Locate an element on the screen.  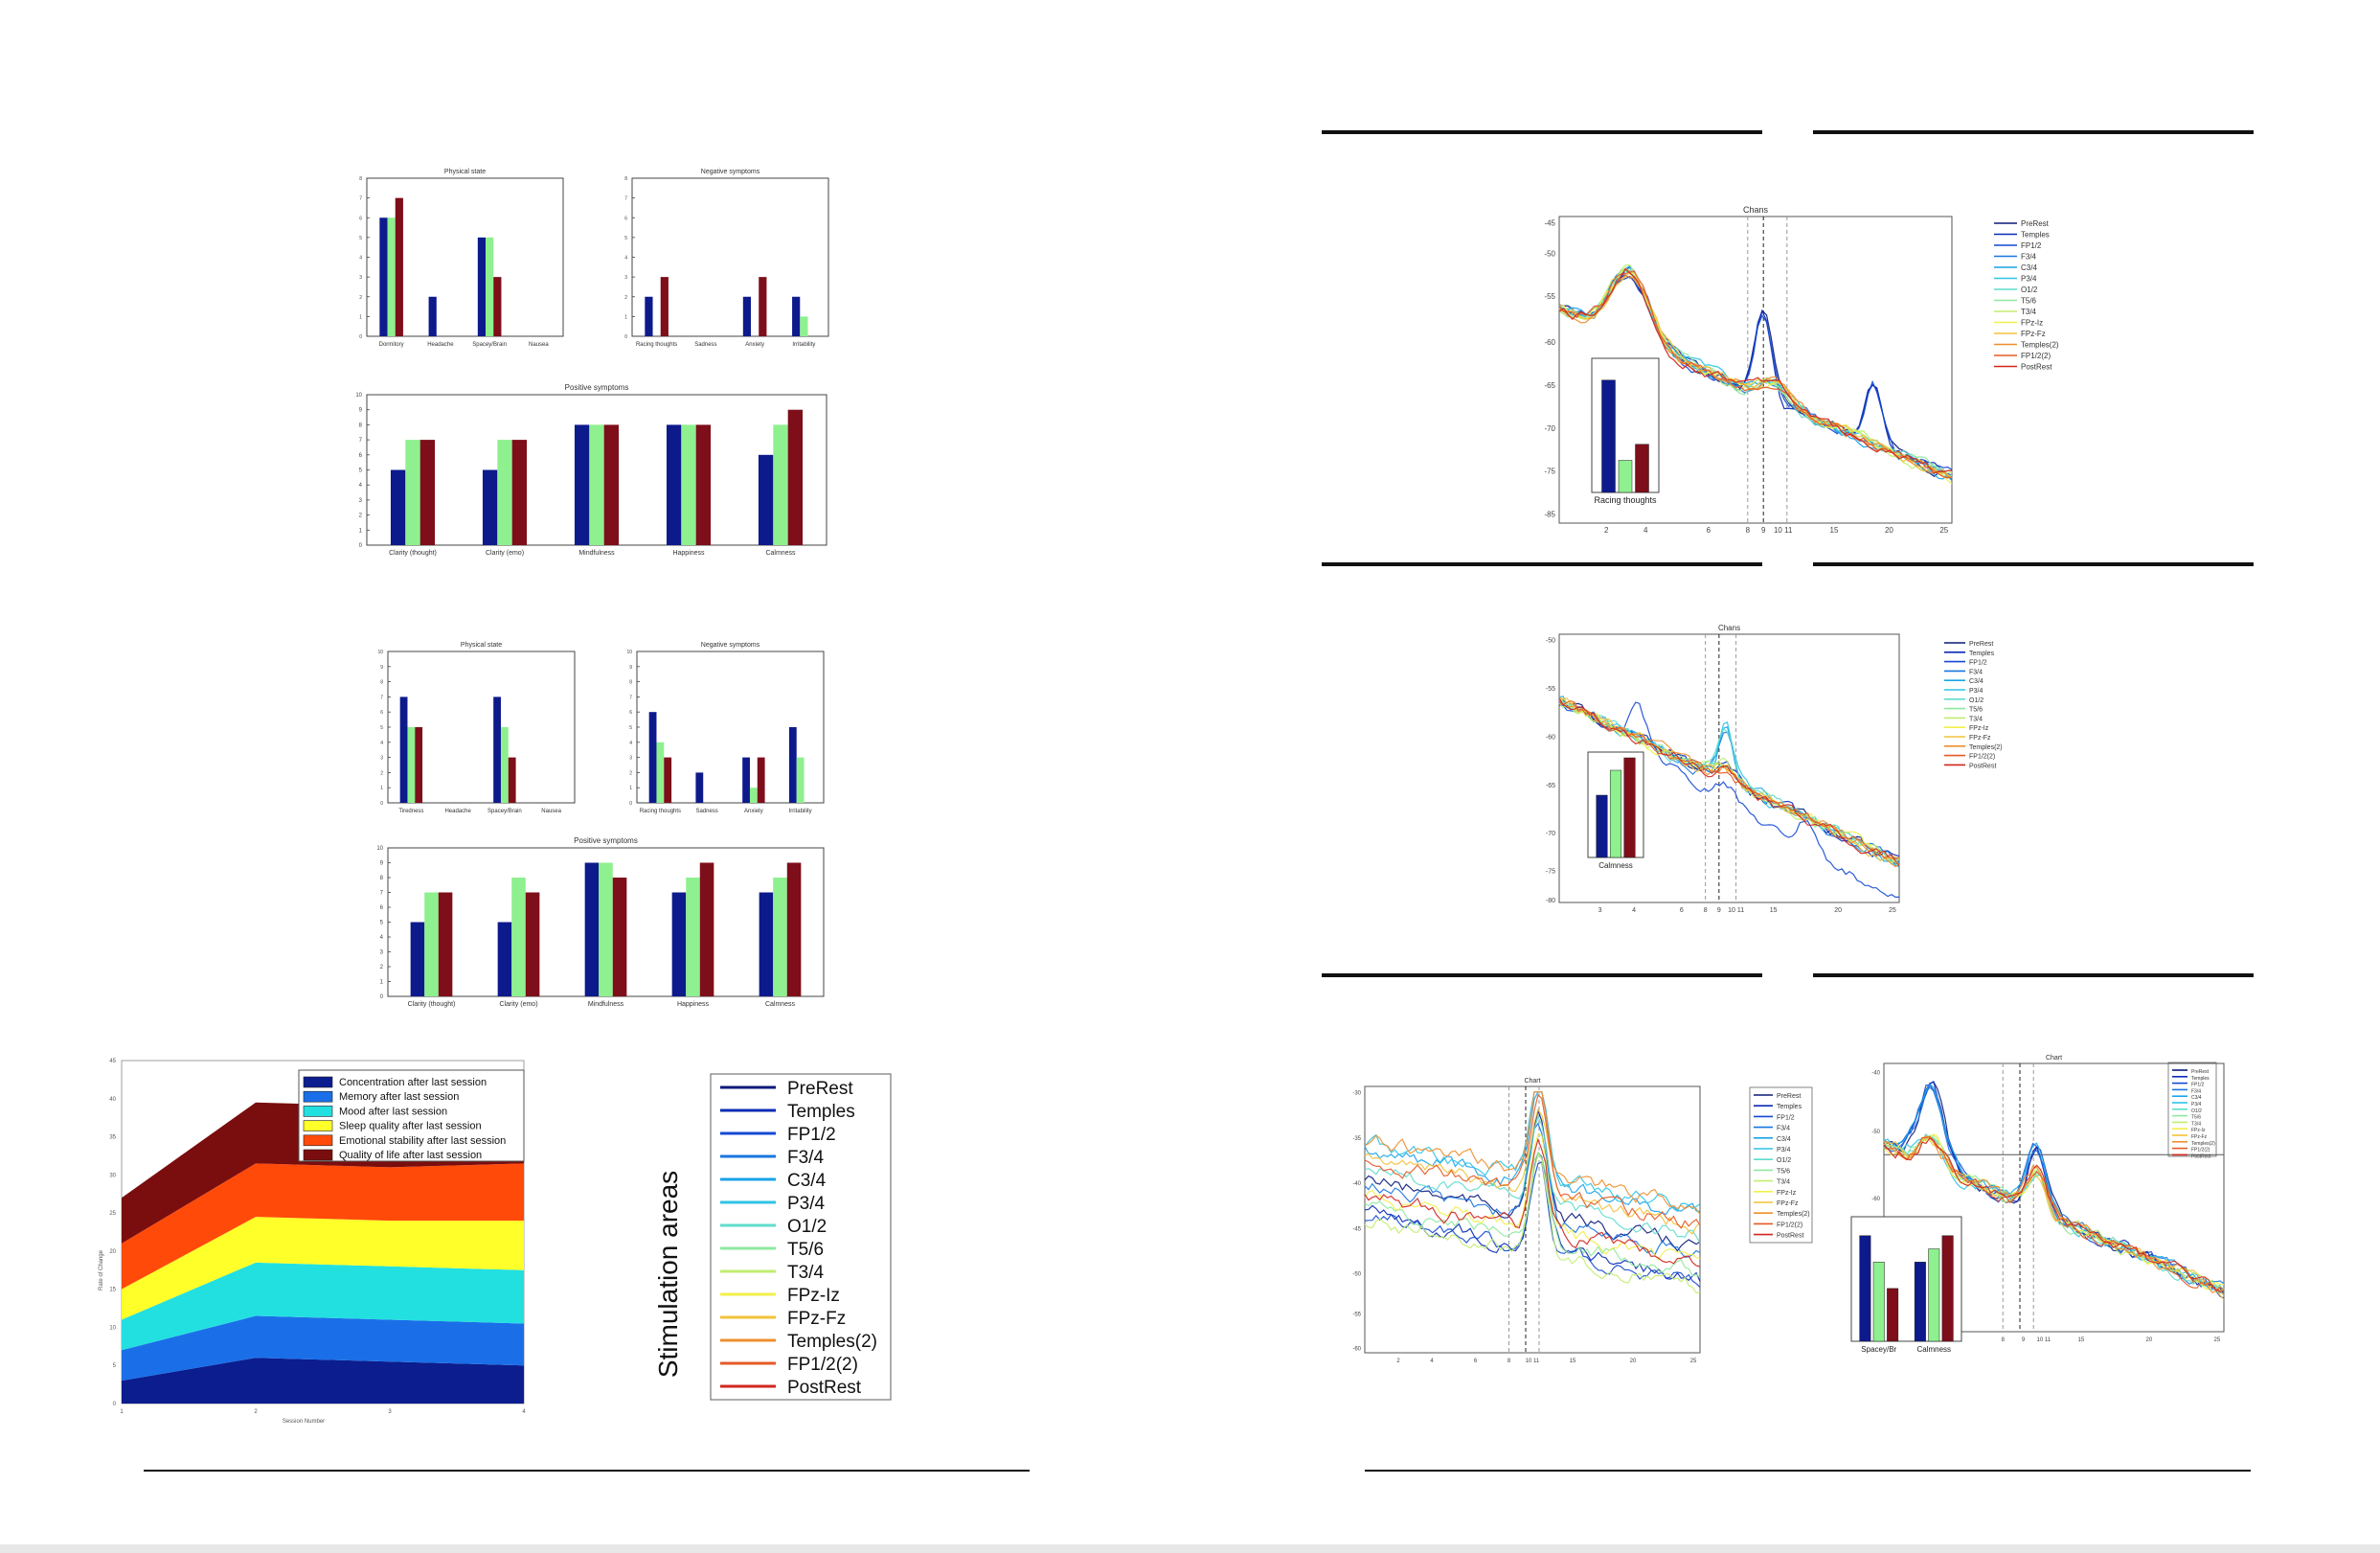
y-tick-label: 6 is located at coordinates (361, 456).